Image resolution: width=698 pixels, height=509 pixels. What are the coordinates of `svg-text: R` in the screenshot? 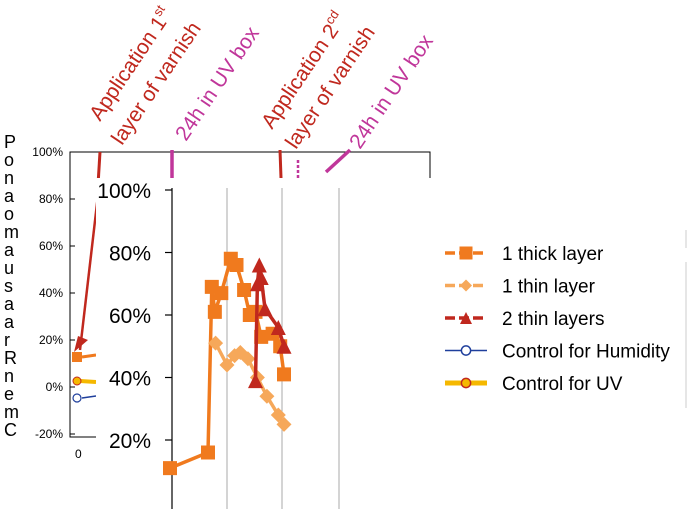 It's located at (10, 358).